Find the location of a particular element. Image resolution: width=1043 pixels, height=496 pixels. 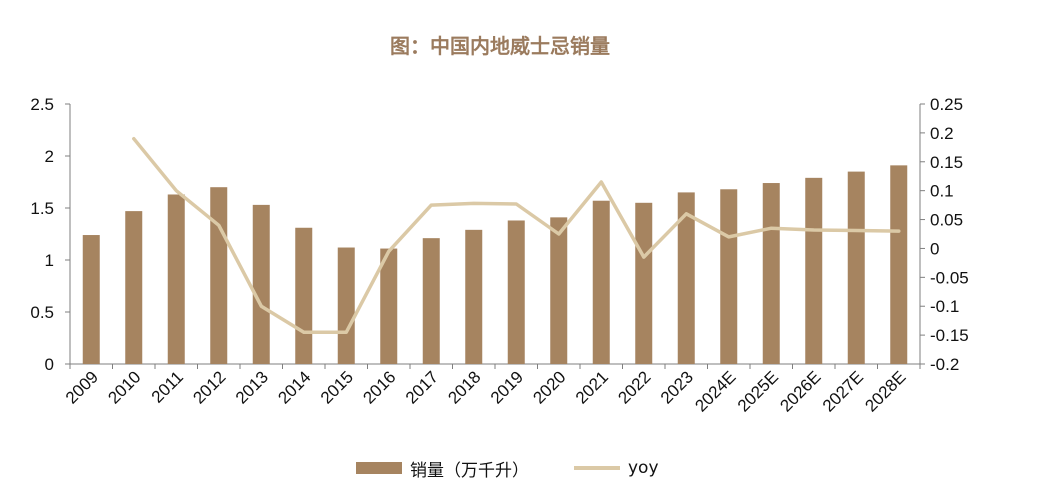

x-tick-label: 2017 is located at coordinates (422, 387).